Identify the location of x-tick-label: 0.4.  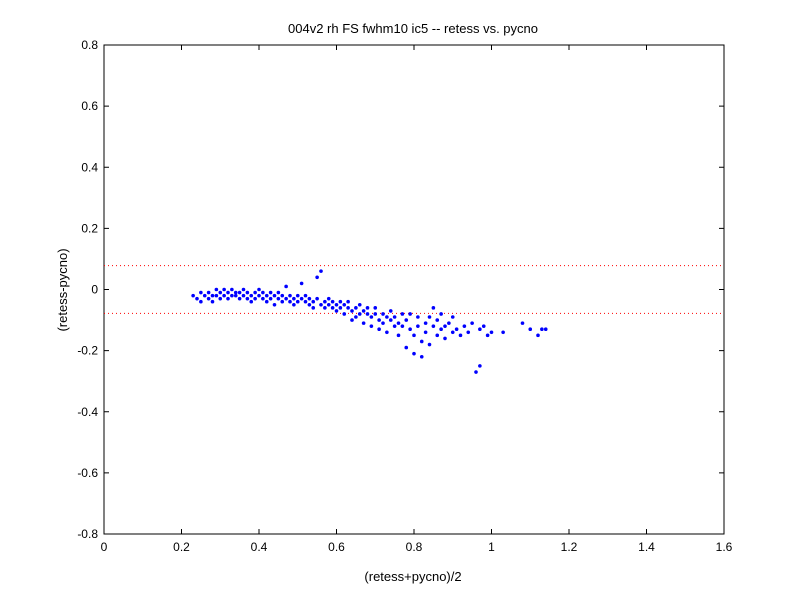
(259, 547).